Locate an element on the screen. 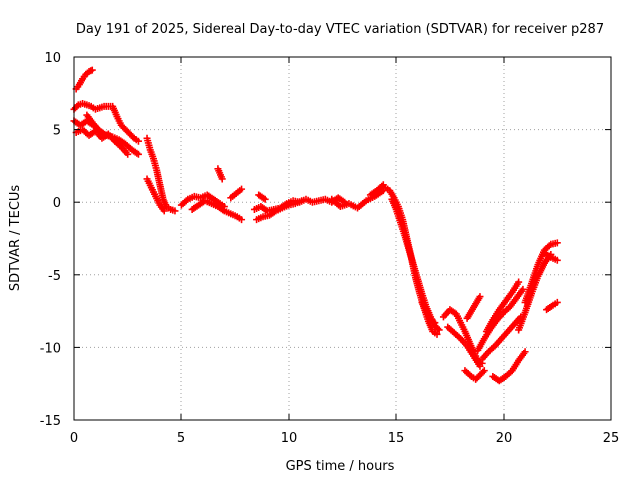 Image resolution: width=640 pixels, height=480 pixels. x-tick-label: 5 is located at coordinates (181, 438).